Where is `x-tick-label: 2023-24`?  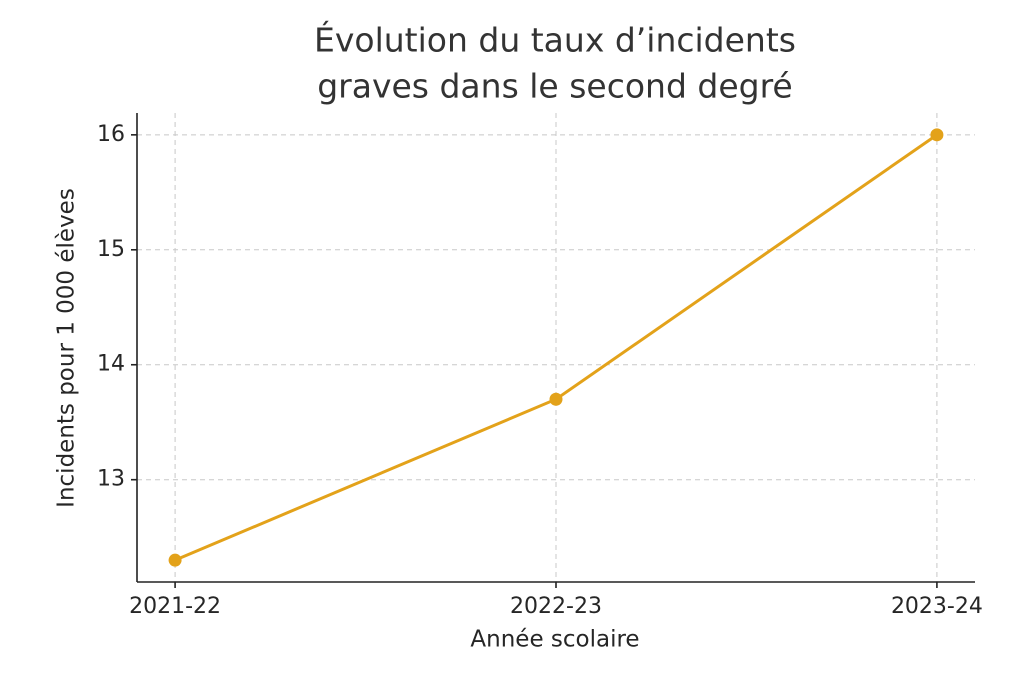 x-tick-label: 2023-24 is located at coordinates (937, 606).